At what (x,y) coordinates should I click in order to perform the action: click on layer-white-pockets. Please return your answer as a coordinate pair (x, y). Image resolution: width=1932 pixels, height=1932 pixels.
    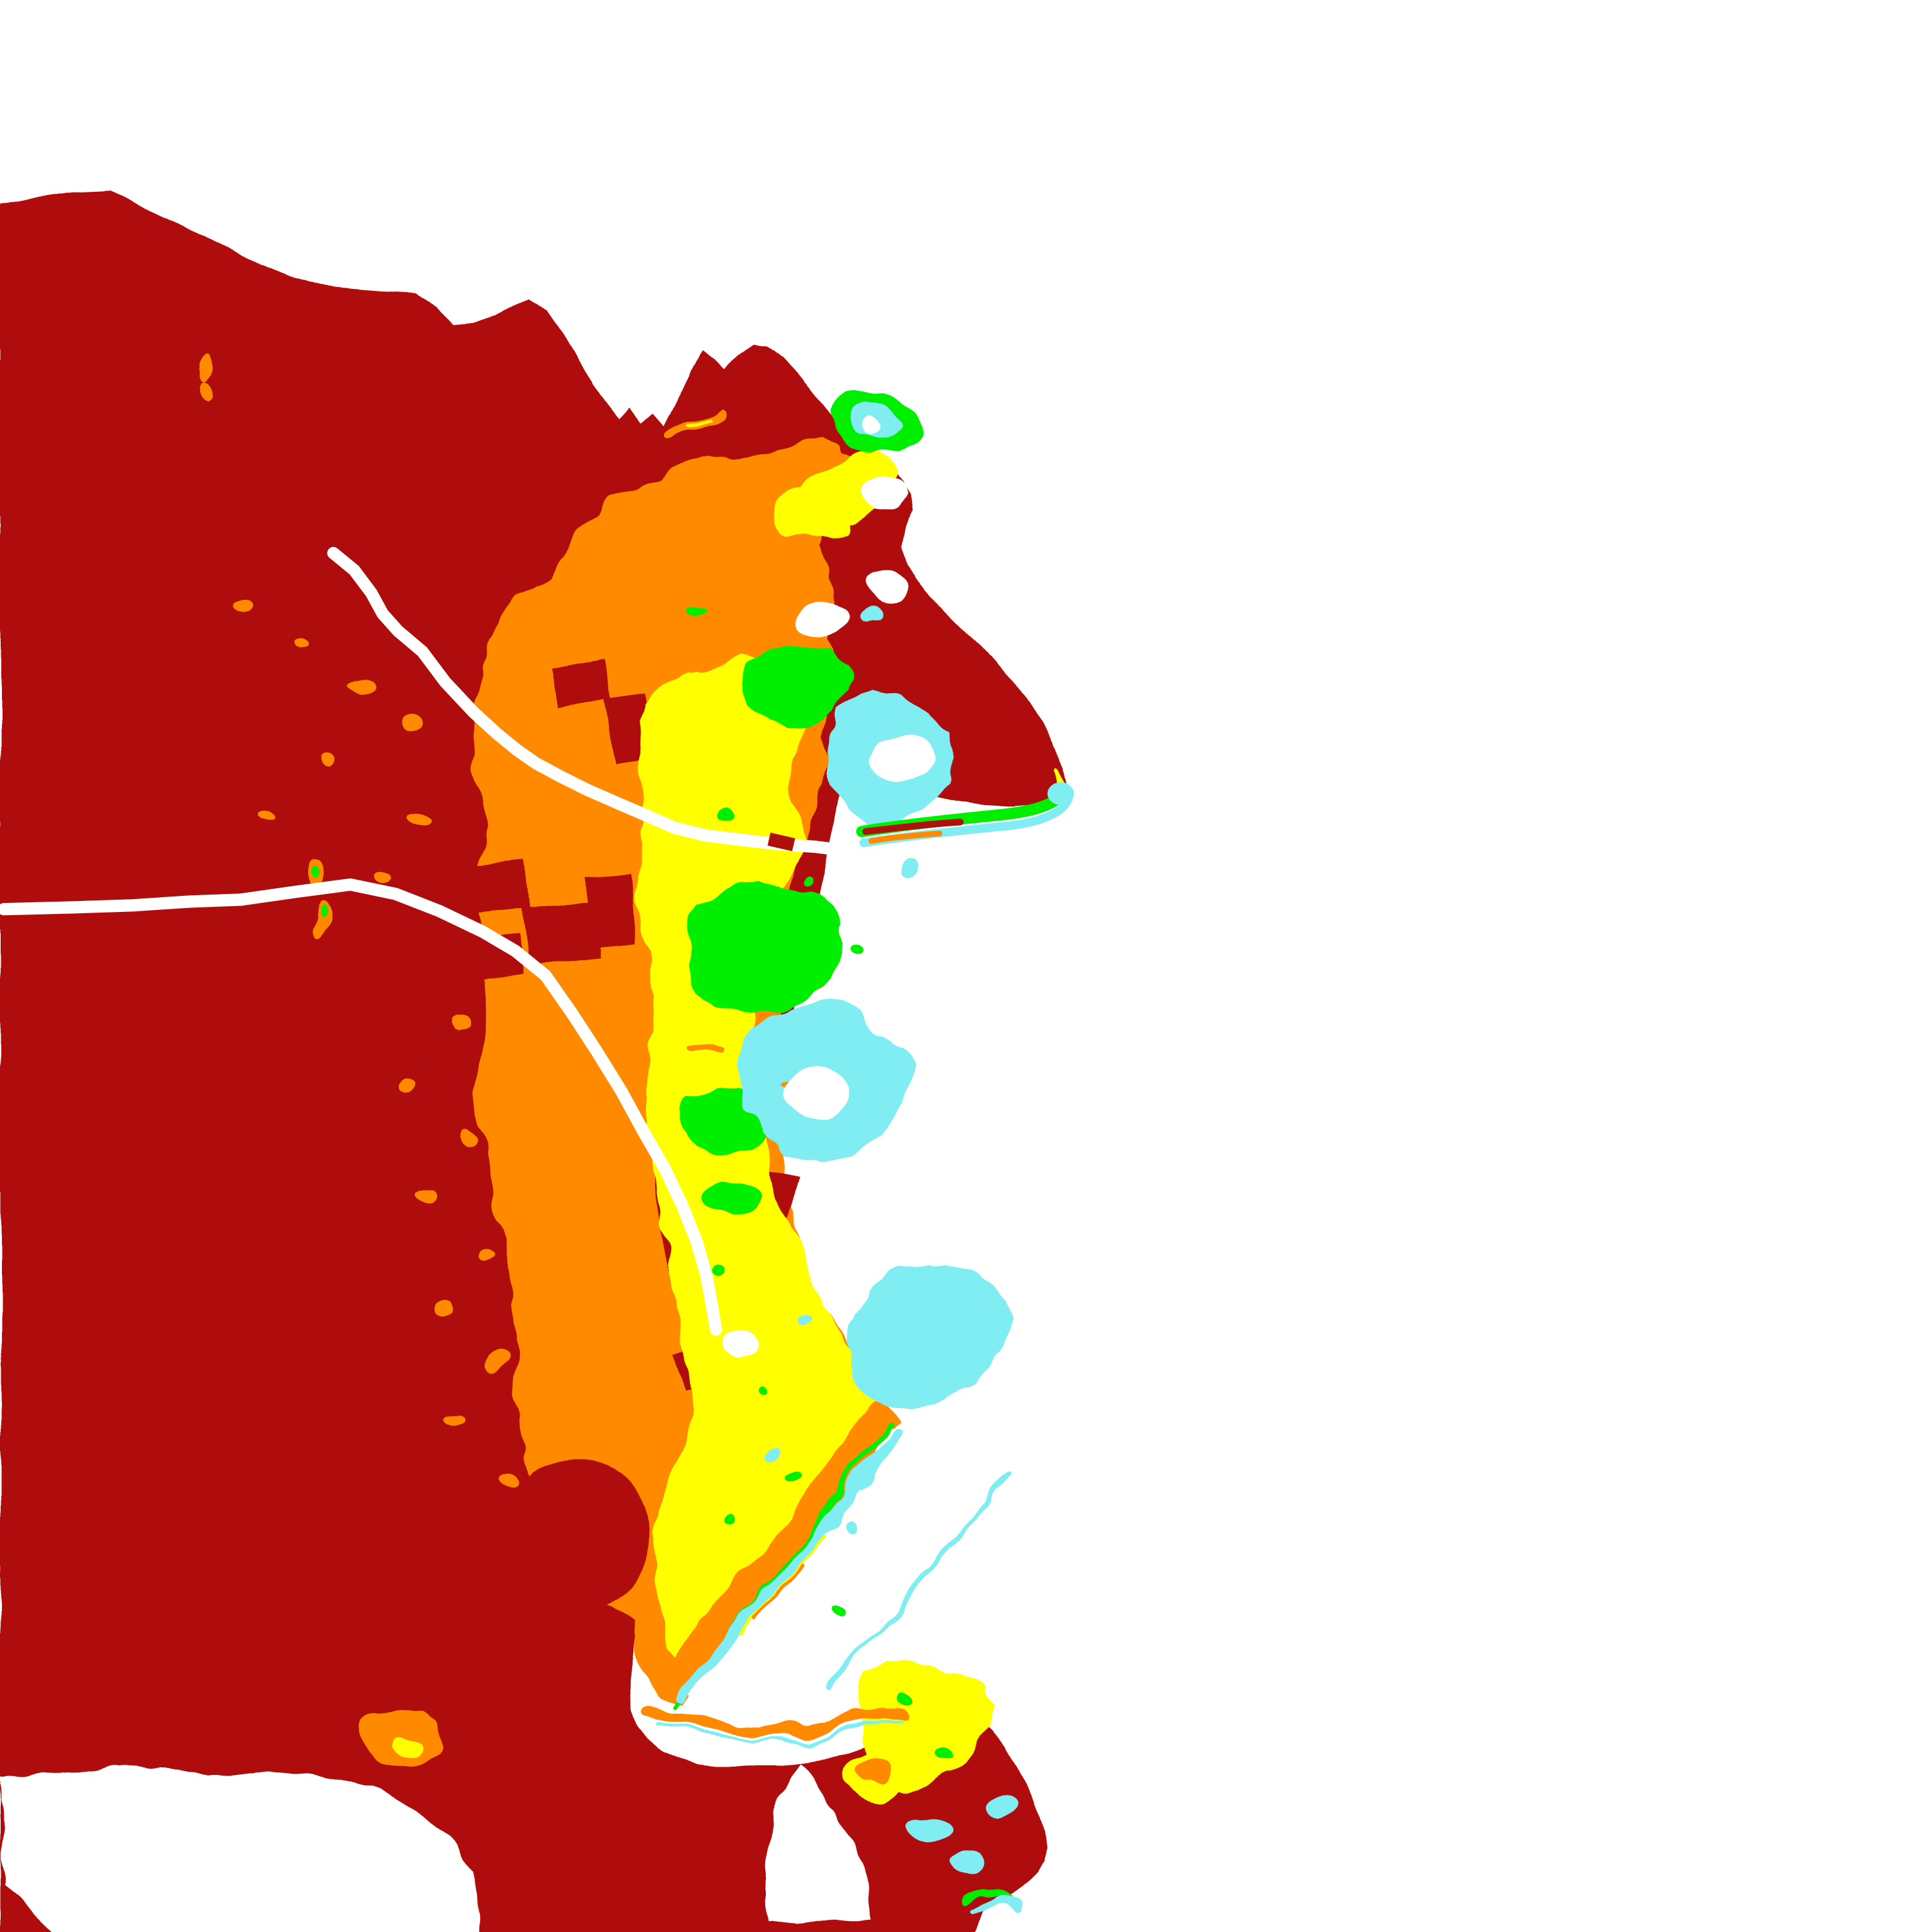
    Looking at the image, I should click on (828, 887).